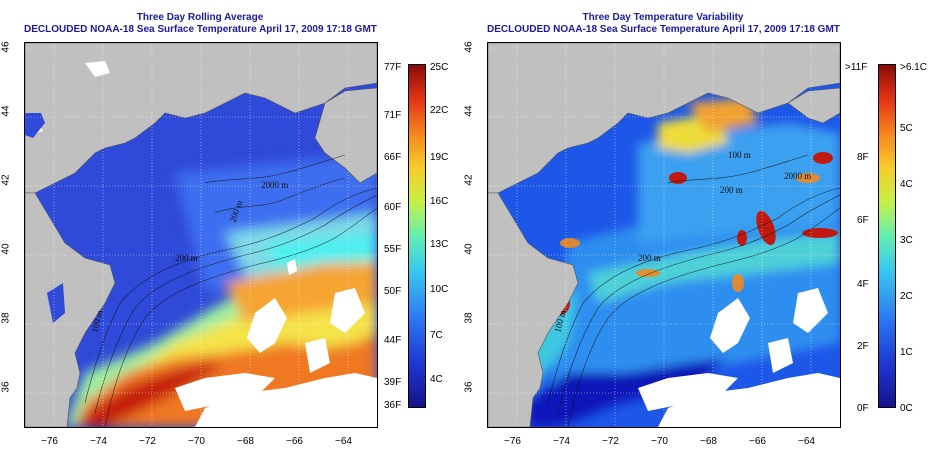 This screenshot has width=950, height=475. Describe the element at coordinates (863, 408) in the screenshot. I see `right-cbar-f-label: 0F` at that location.